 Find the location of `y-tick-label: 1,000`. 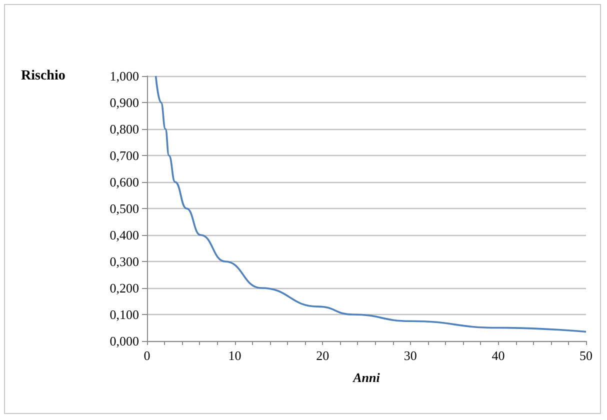

y-tick-label: 1,000 is located at coordinates (124, 76).